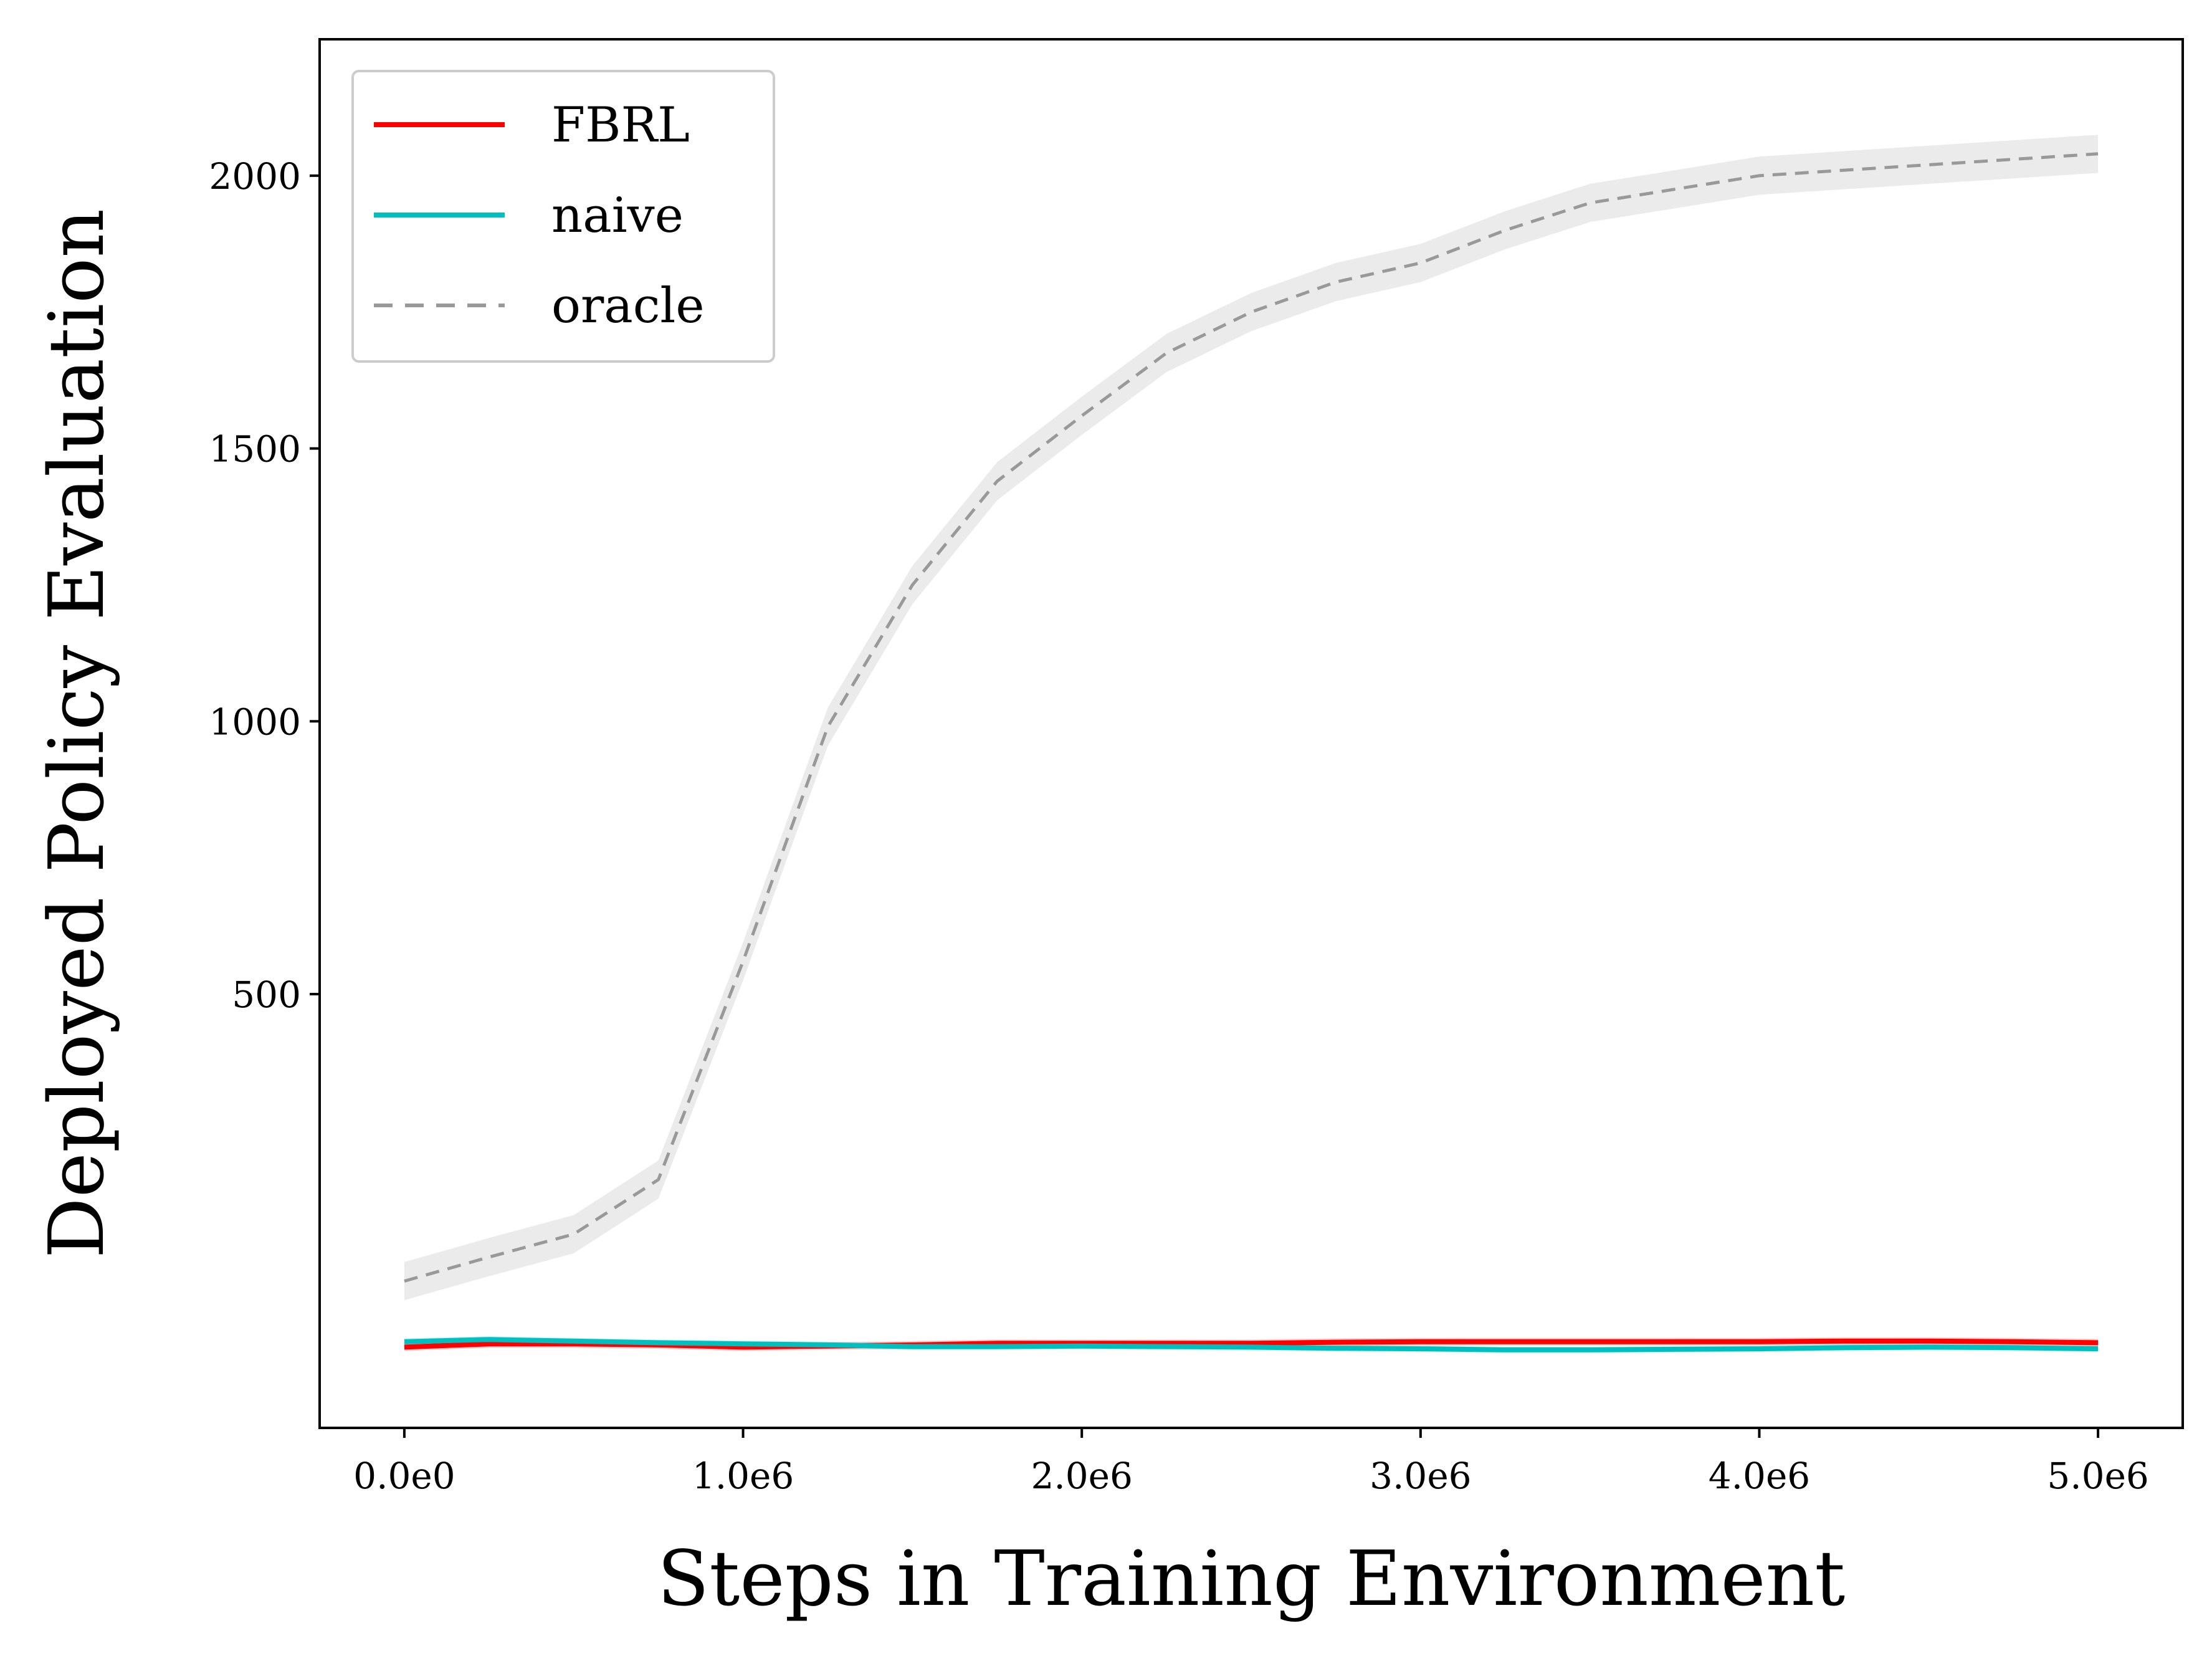  I want to click on y-tick-label: 1500, so click(255, 449).